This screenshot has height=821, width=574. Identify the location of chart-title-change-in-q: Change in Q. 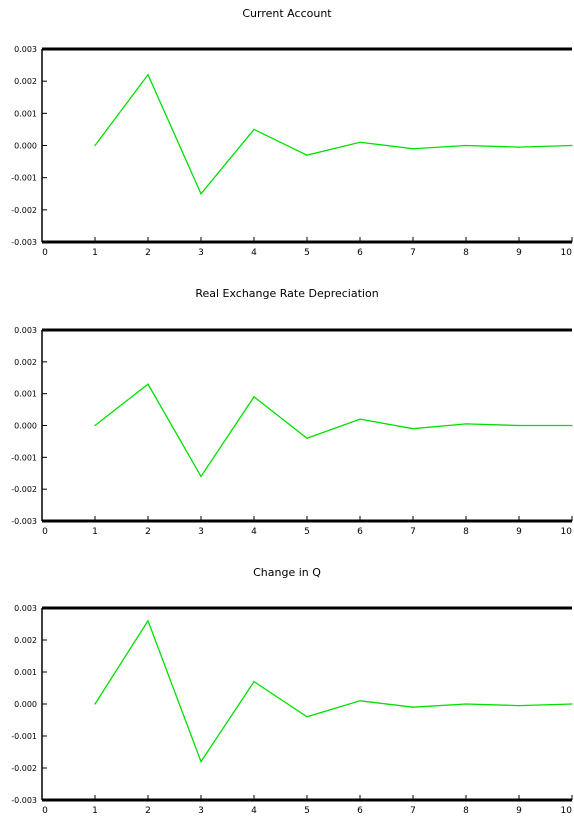
(287, 572).